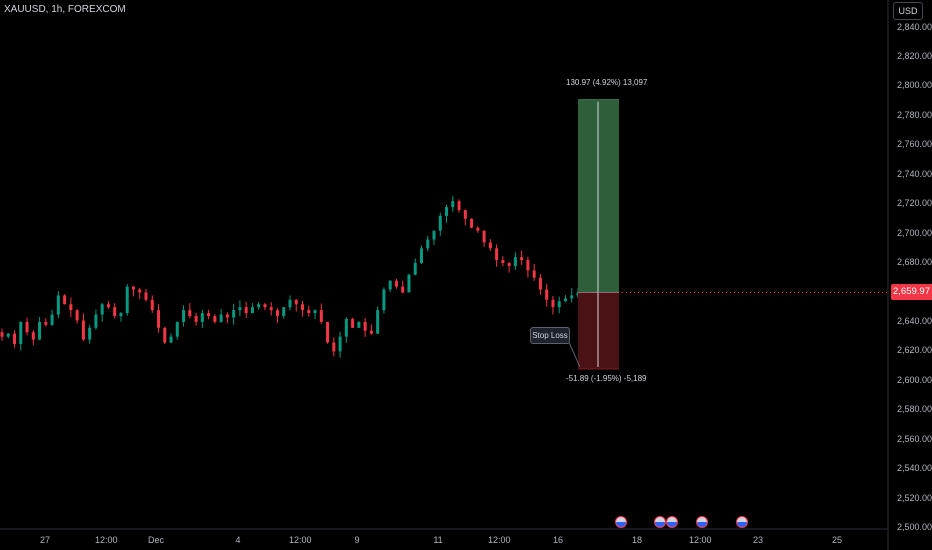 This screenshot has height=550, width=932. I want to click on currency-button: USD, so click(908, 11).